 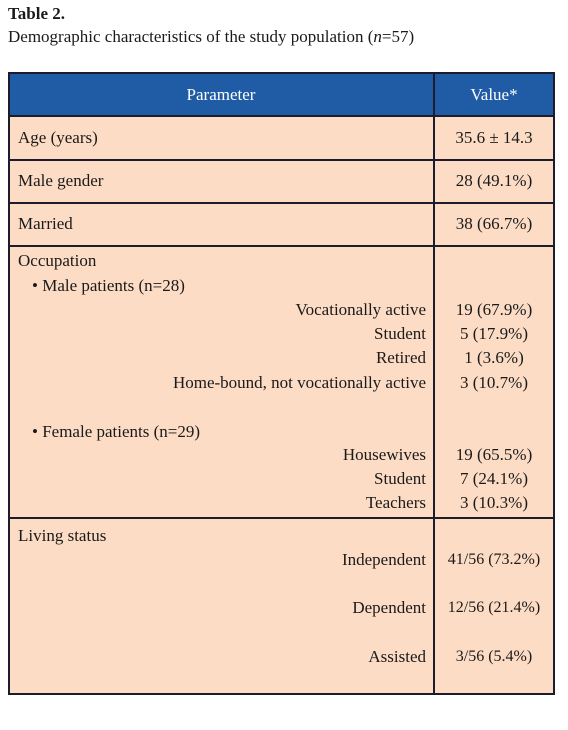 What do you see at coordinates (383, 559) in the screenshot?
I see `item-label: Independent` at bounding box center [383, 559].